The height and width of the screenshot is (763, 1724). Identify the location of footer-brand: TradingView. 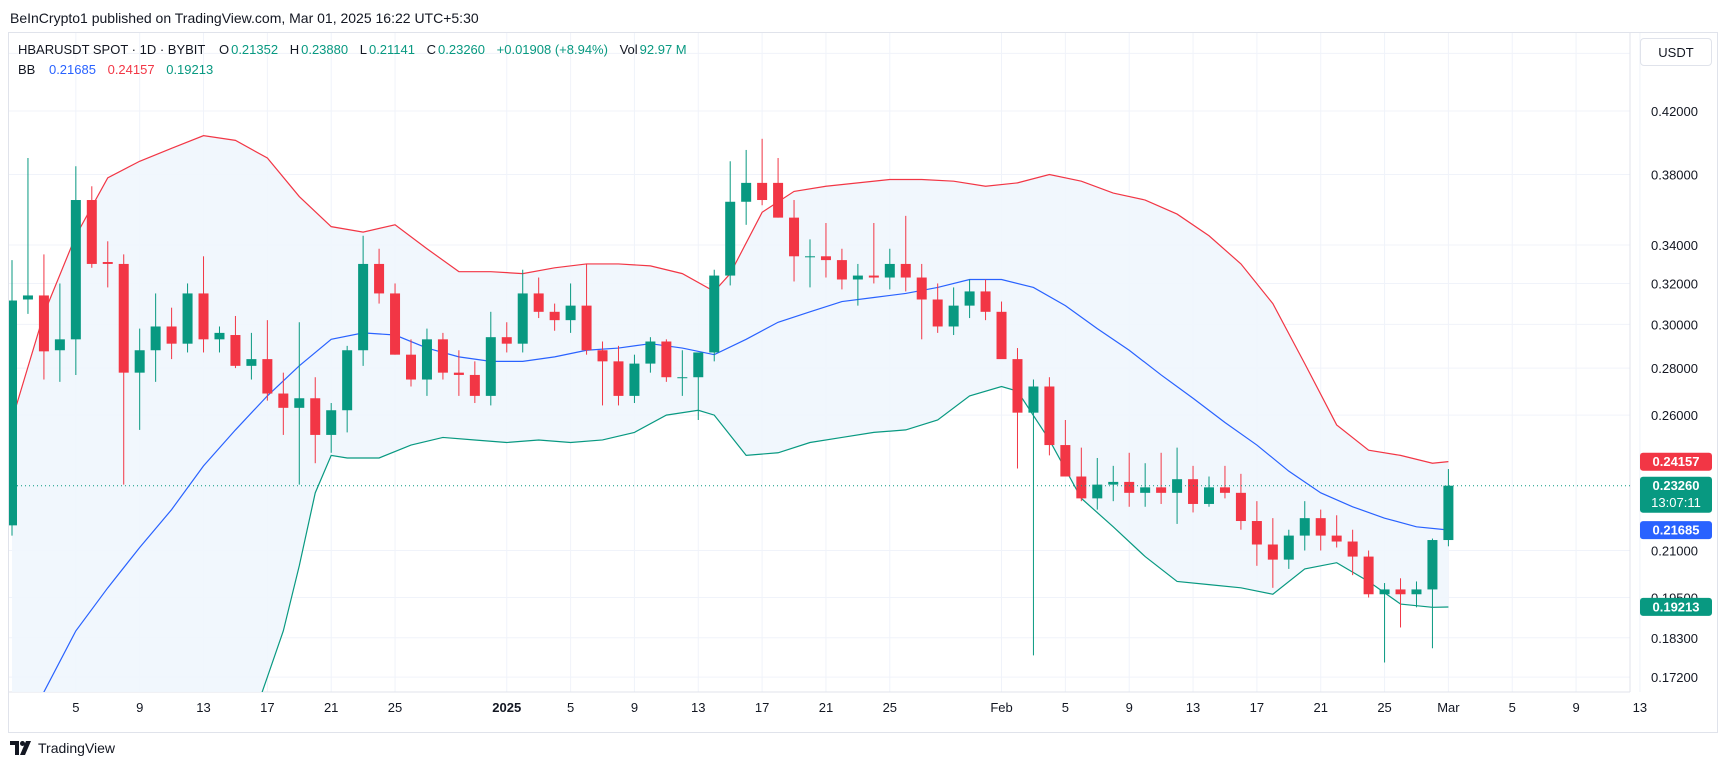
(62, 748).